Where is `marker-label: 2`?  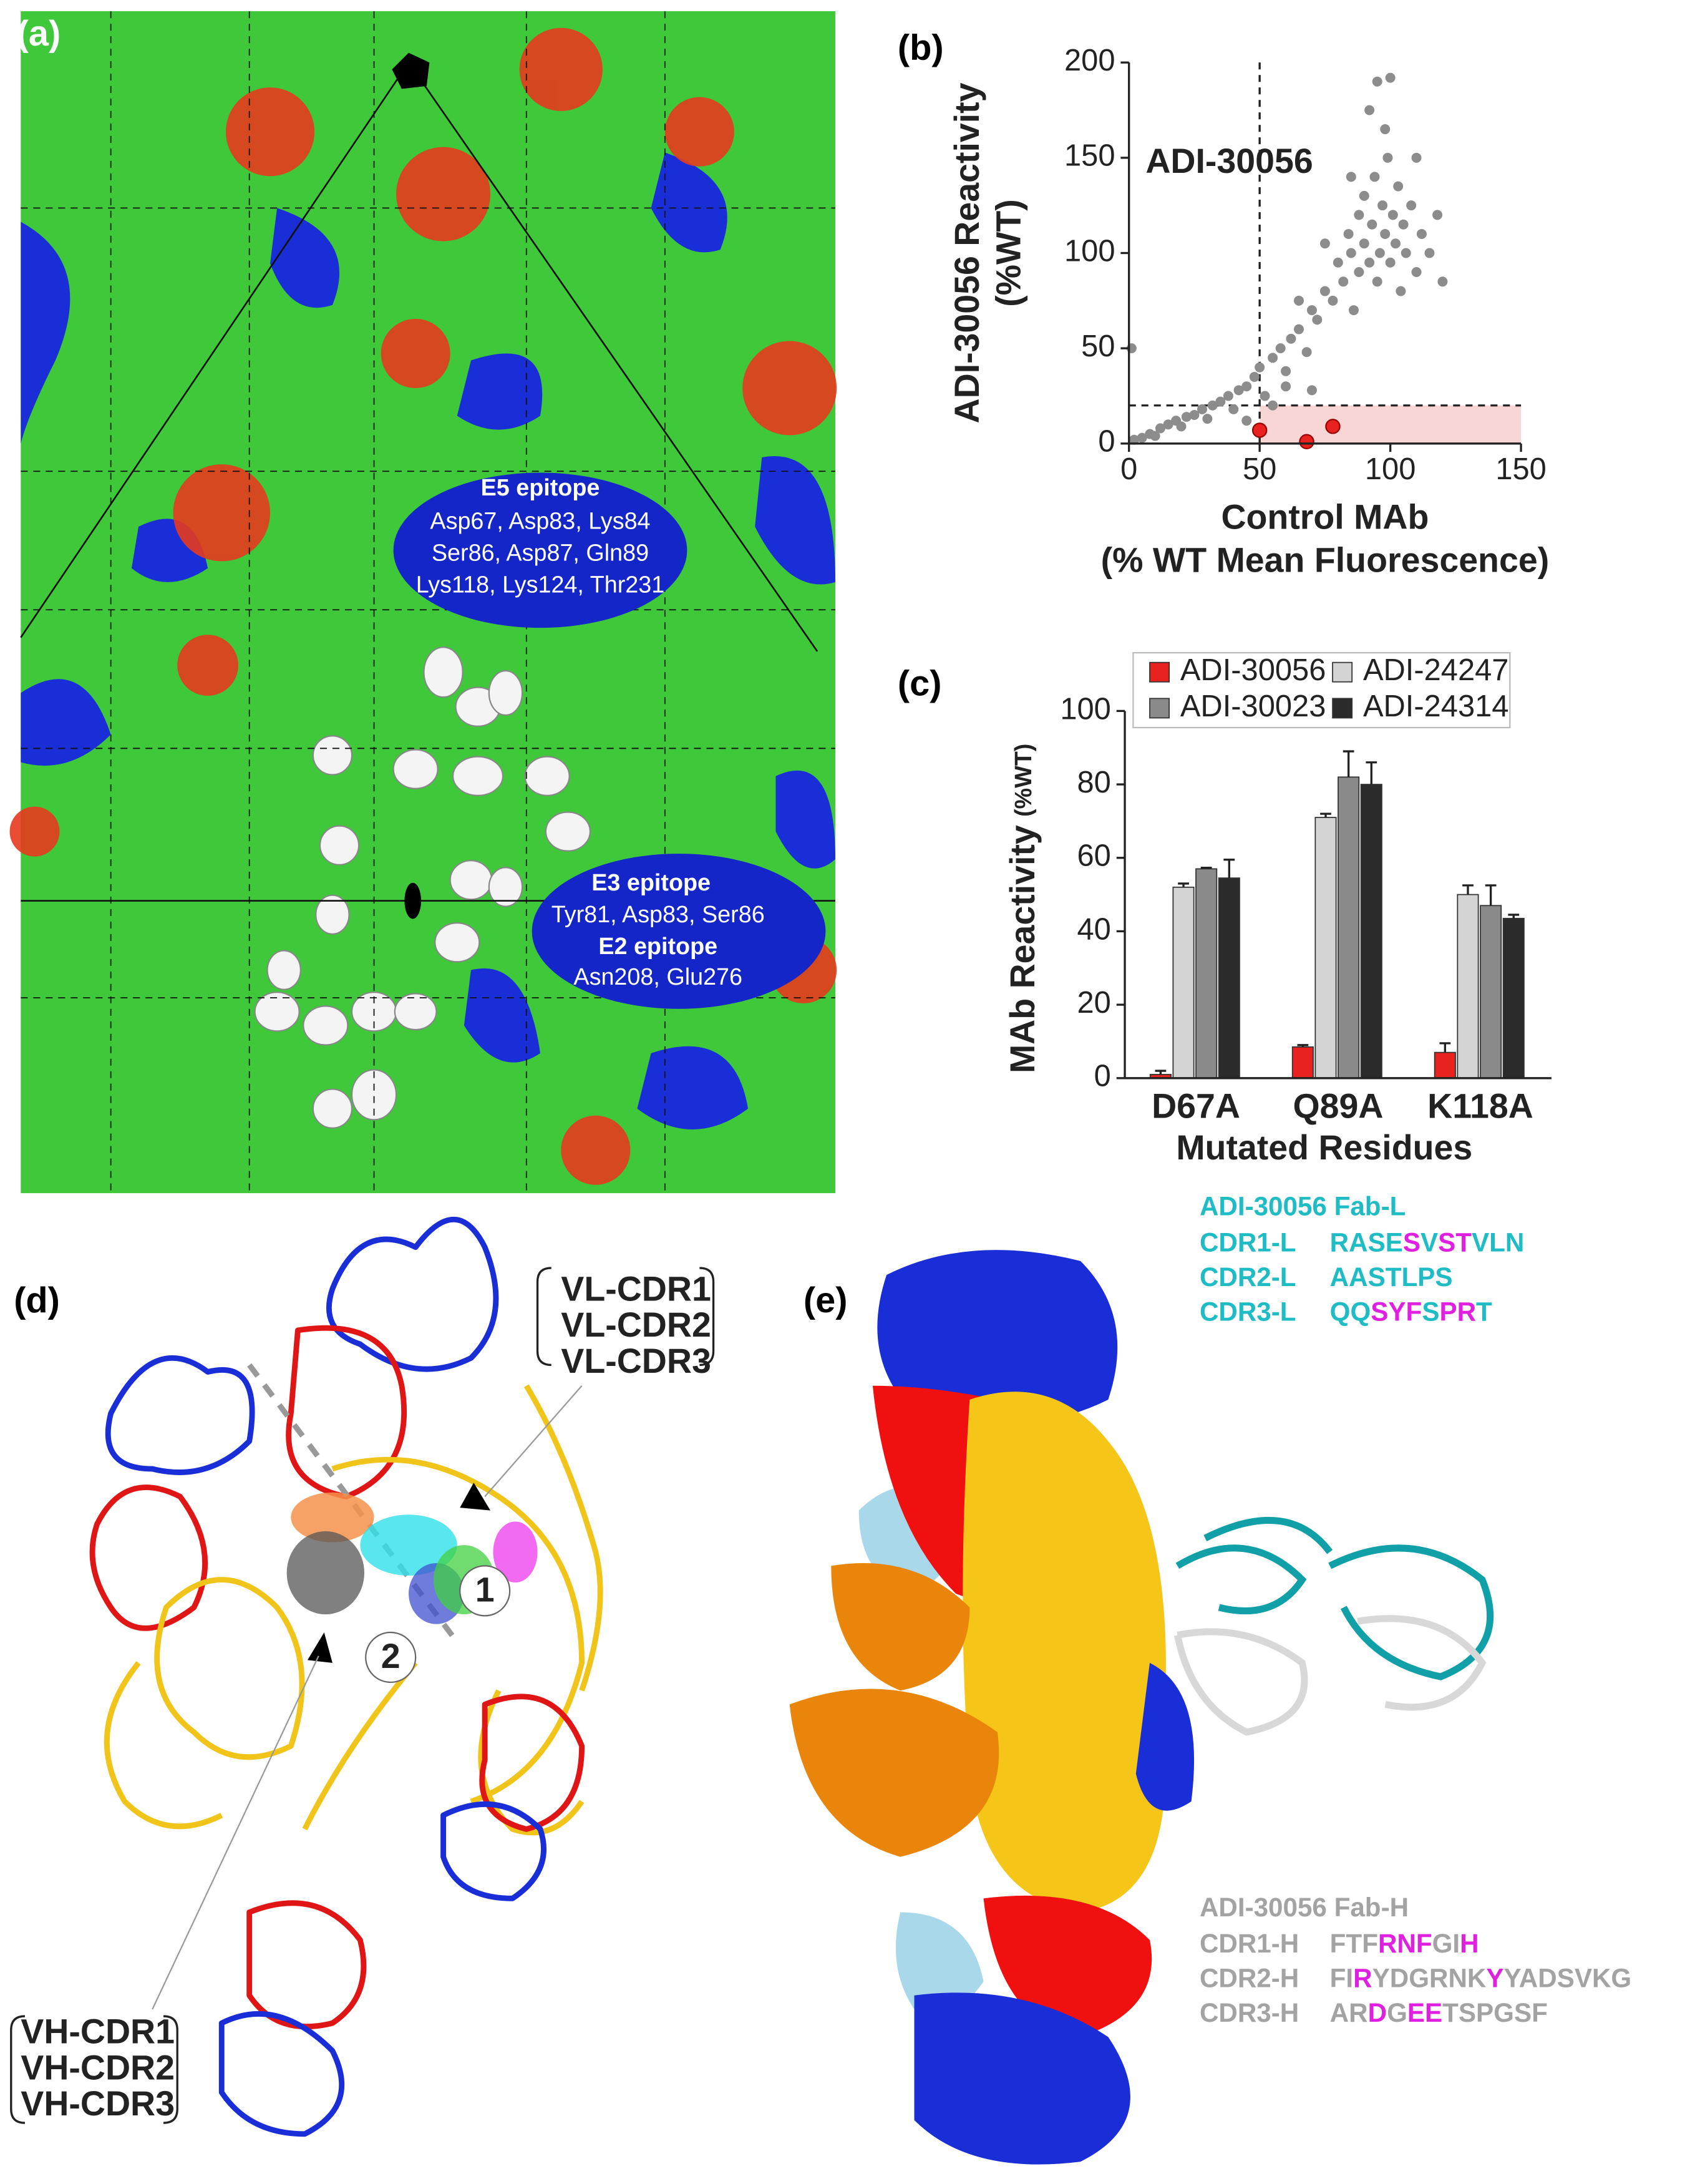
marker-label: 2 is located at coordinates (391, 1656).